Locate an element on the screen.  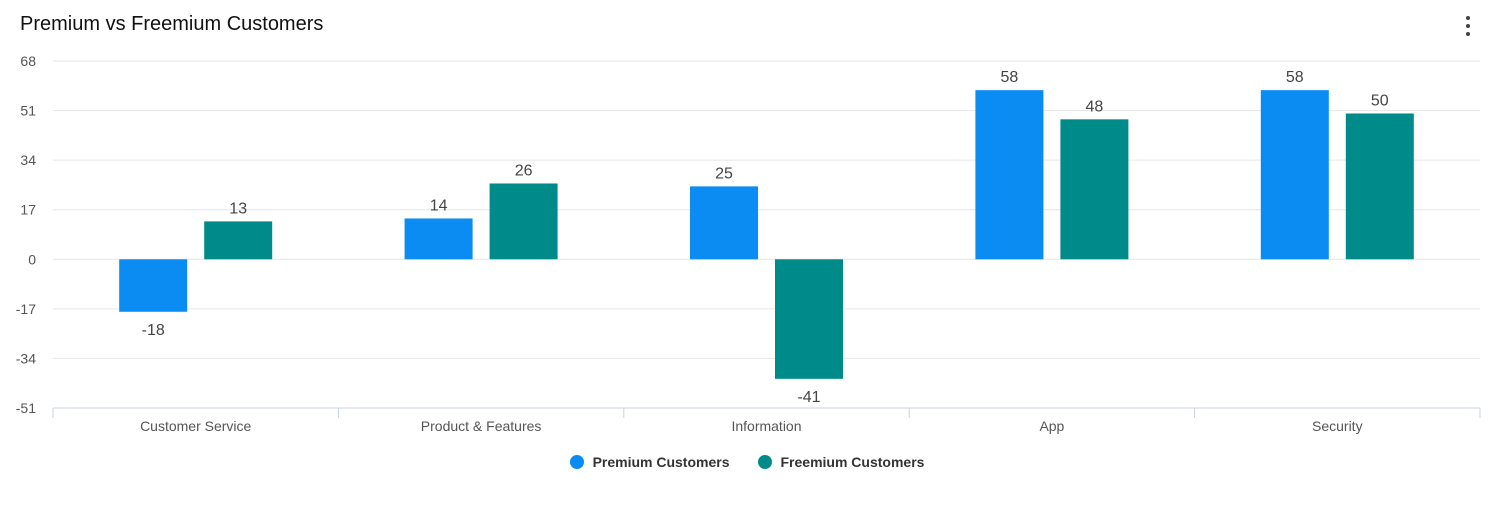
data-label: 48 is located at coordinates (1095, 106).